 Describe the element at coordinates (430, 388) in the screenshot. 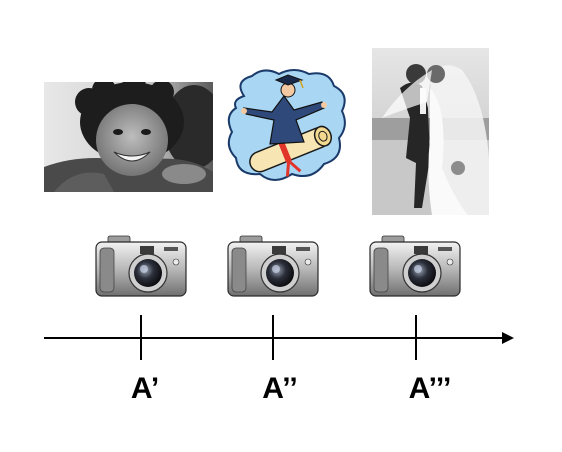

I see `label-a-triple-prime: A’’’` at that location.